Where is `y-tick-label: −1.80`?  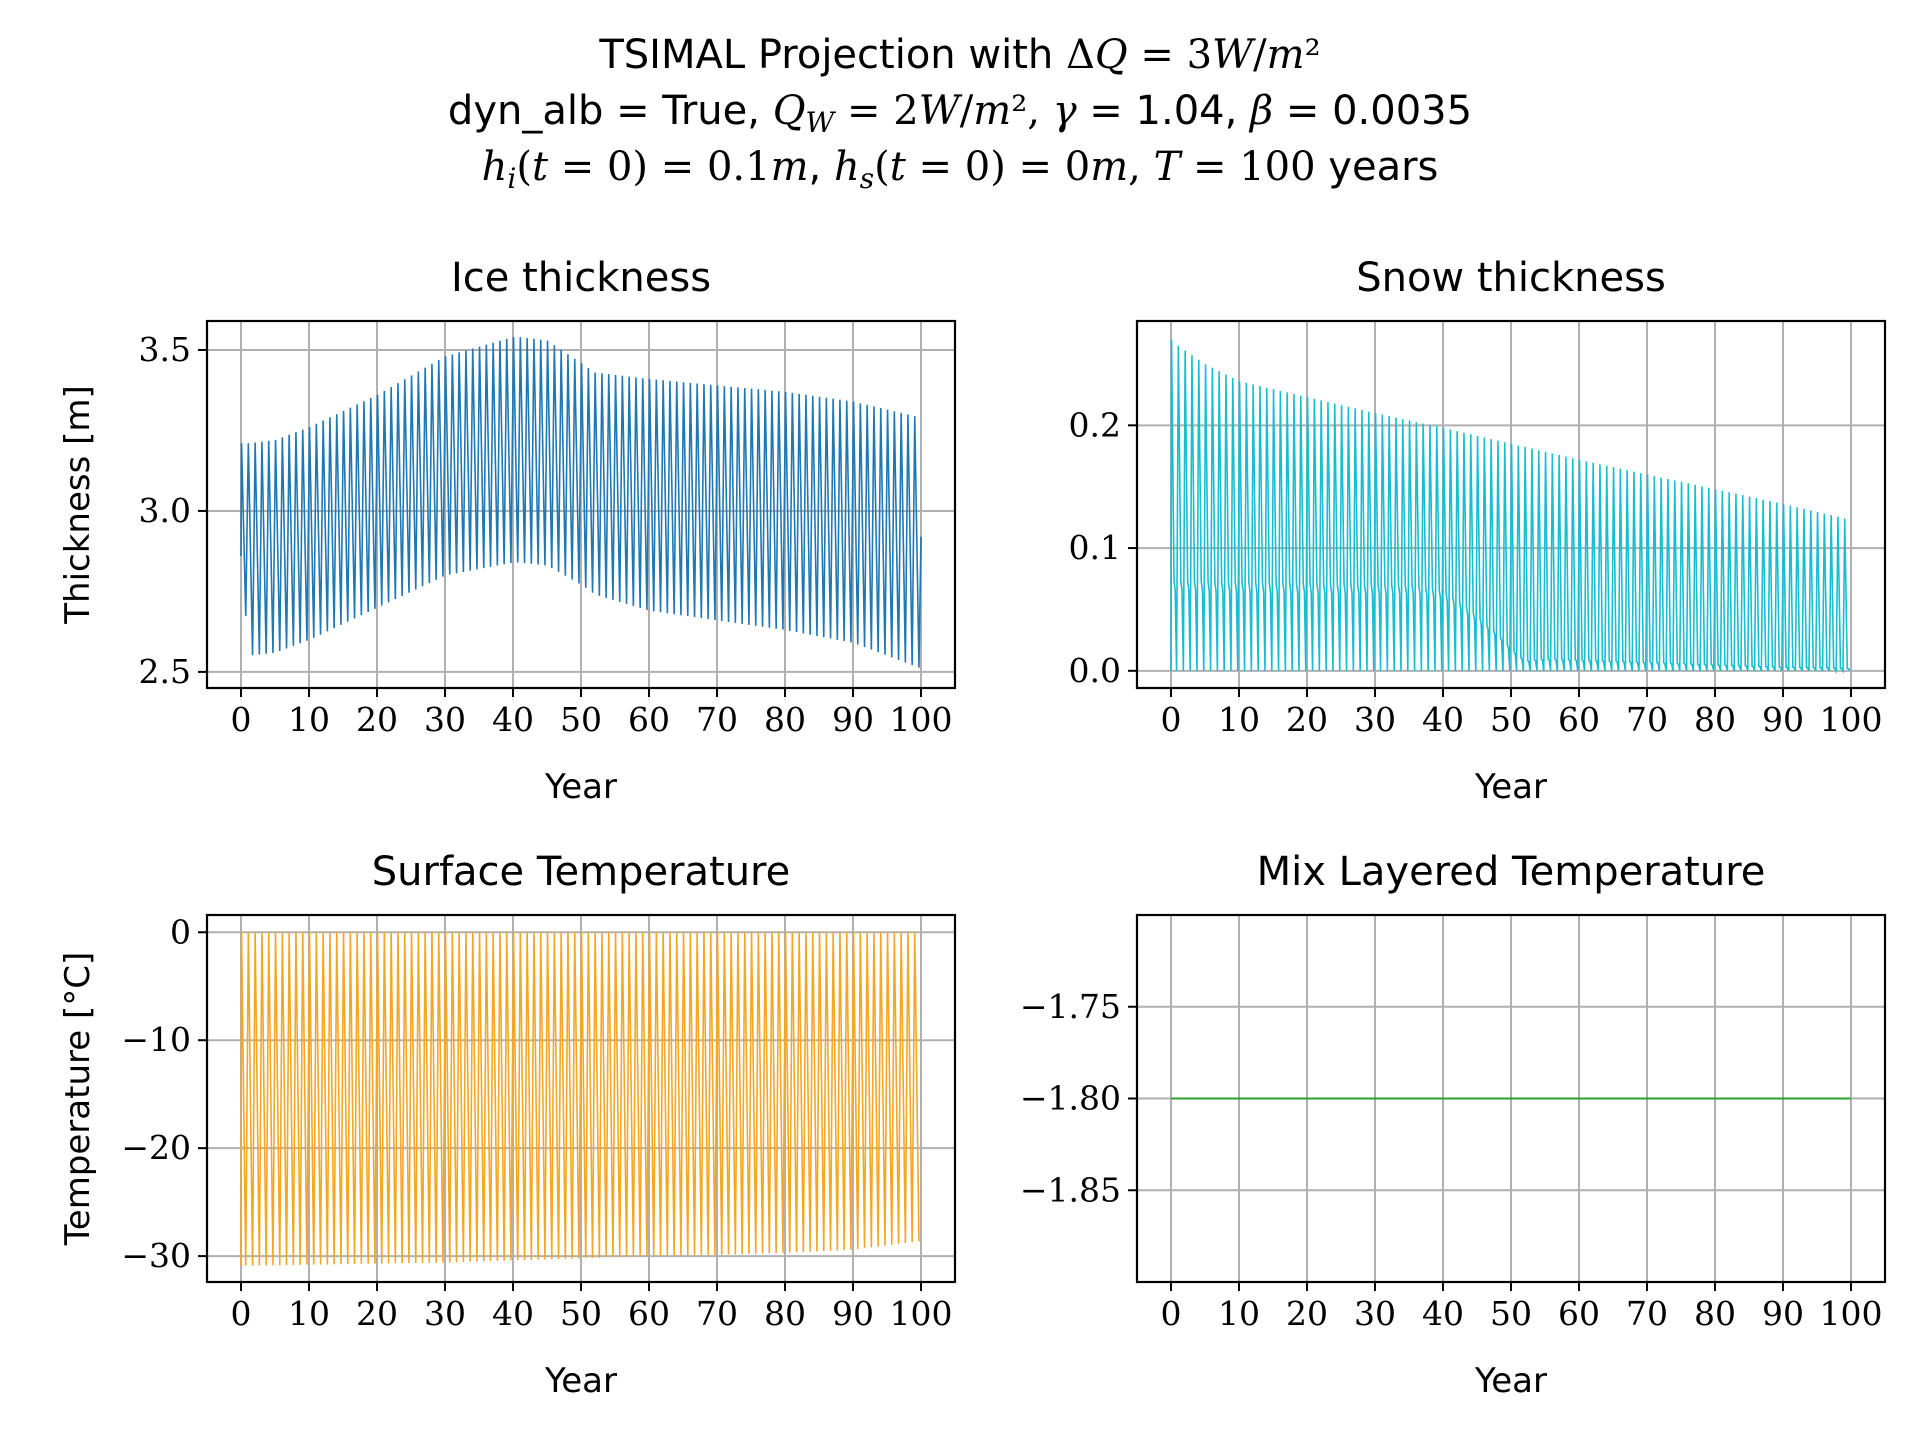
y-tick-label: −1.80 is located at coordinates (1070, 1098).